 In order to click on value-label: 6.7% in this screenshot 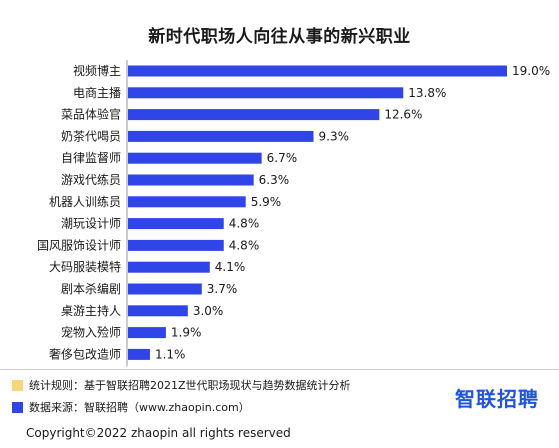, I will do `click(282, 158)`.